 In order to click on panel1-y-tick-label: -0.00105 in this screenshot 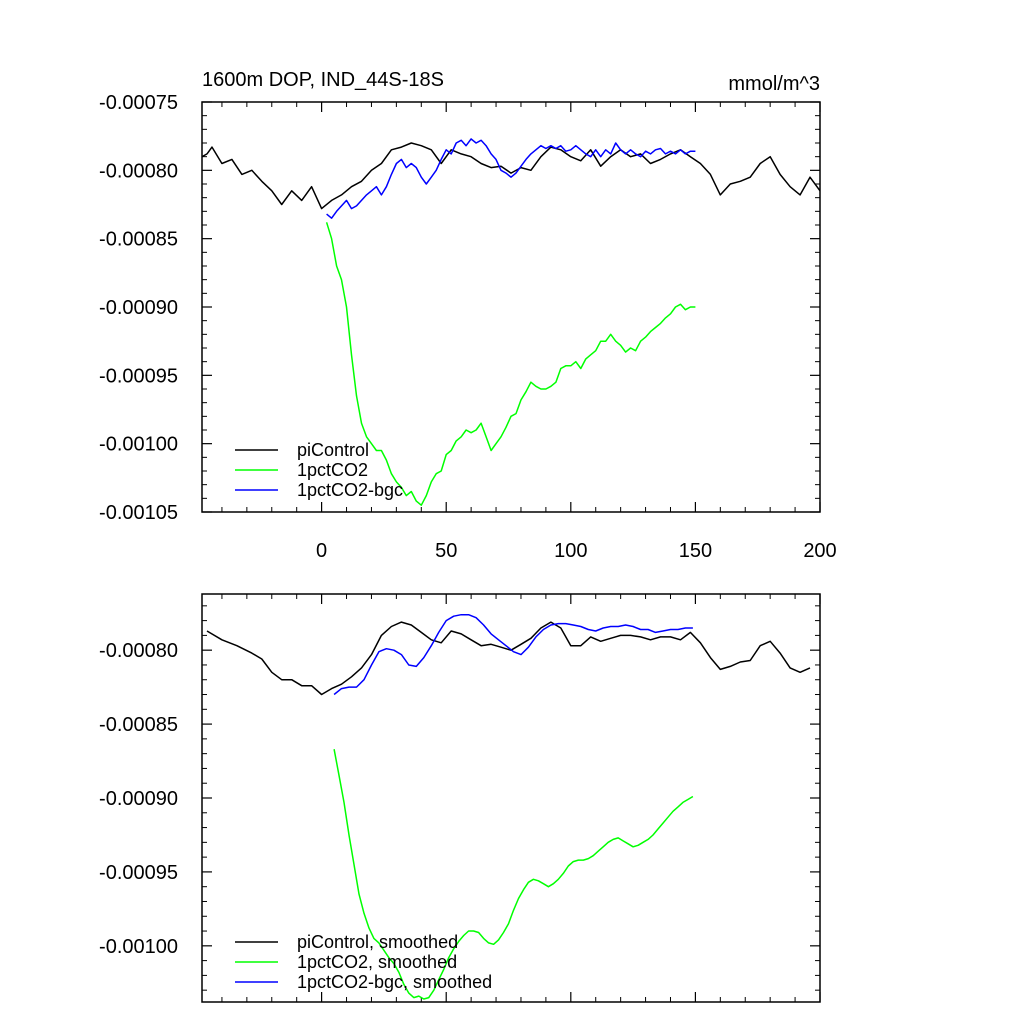, I will do `click(138, 513)`.